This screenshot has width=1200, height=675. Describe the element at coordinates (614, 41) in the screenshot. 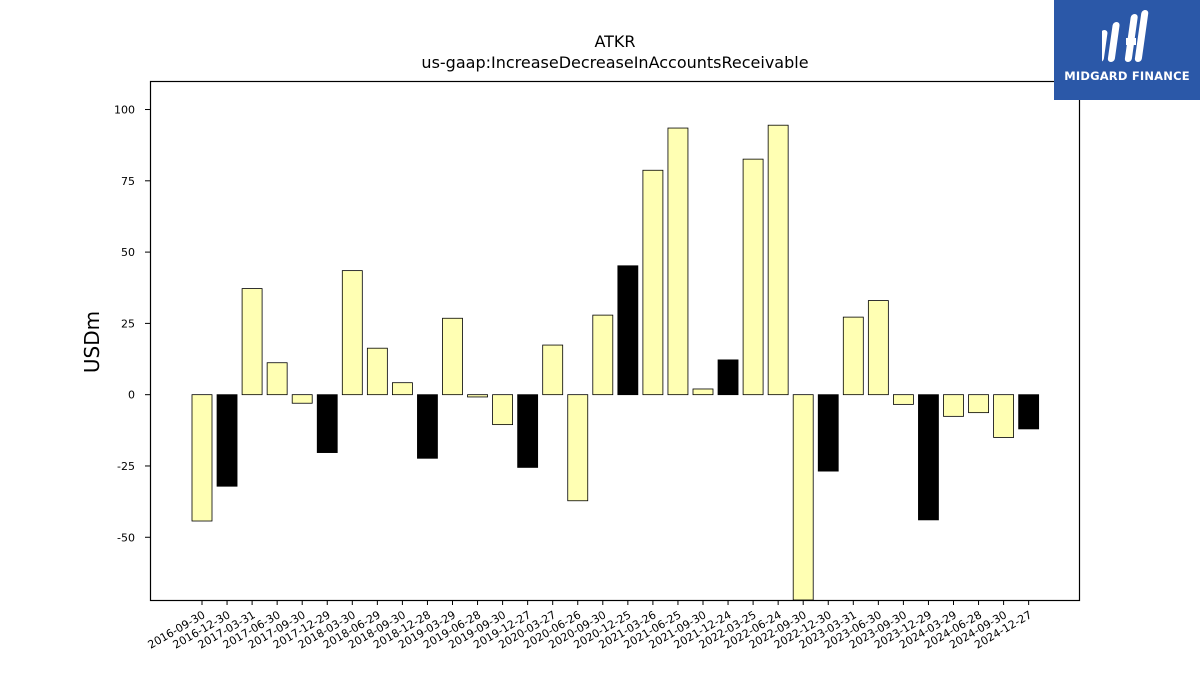

I see `chart-title: ATKR` at that location.